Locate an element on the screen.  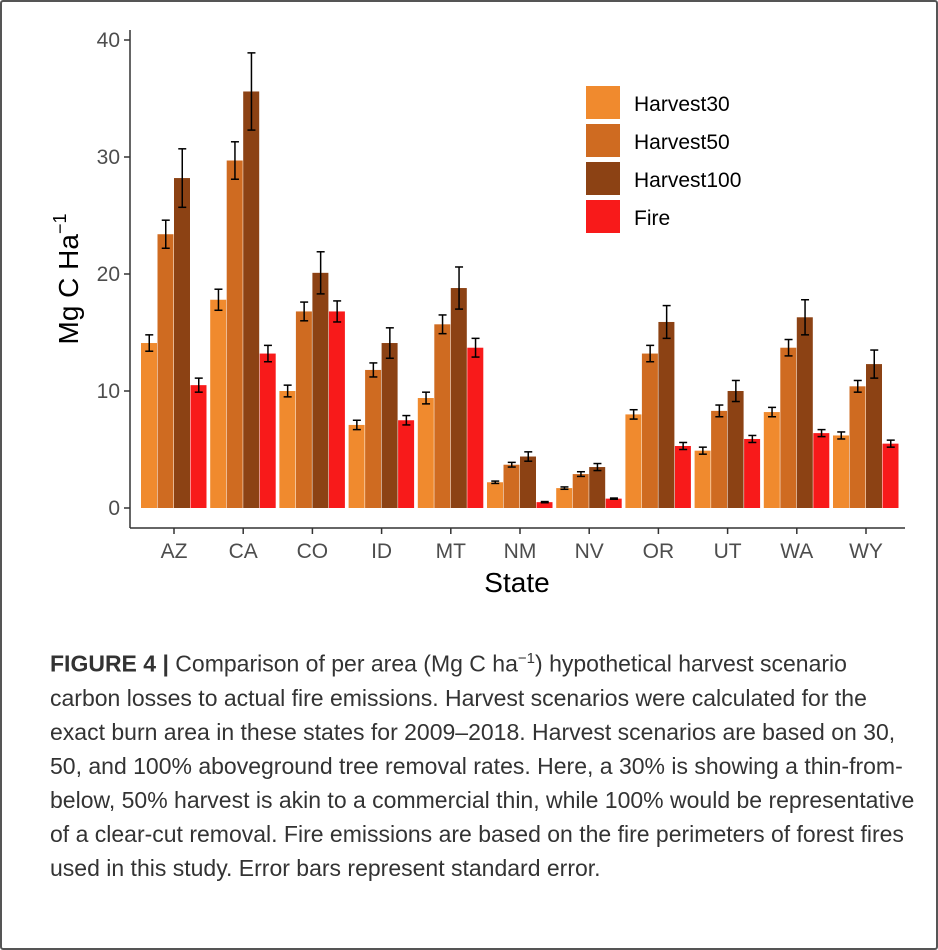
bar-harvest30-nm is located at coordinates (495, 495).